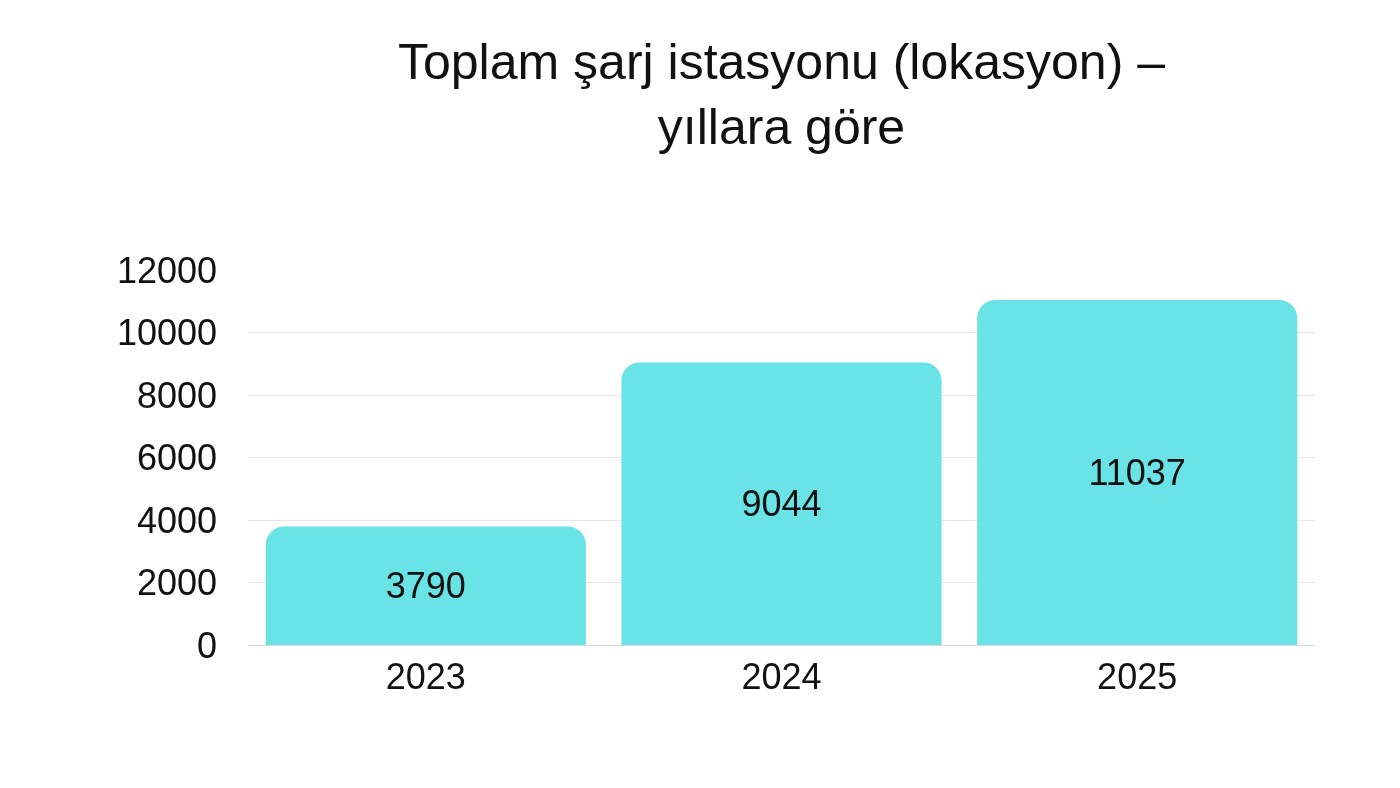 This screenshot has height=788, width=1400. I want to click on y-tick-label: 10000, so click(166, 333).